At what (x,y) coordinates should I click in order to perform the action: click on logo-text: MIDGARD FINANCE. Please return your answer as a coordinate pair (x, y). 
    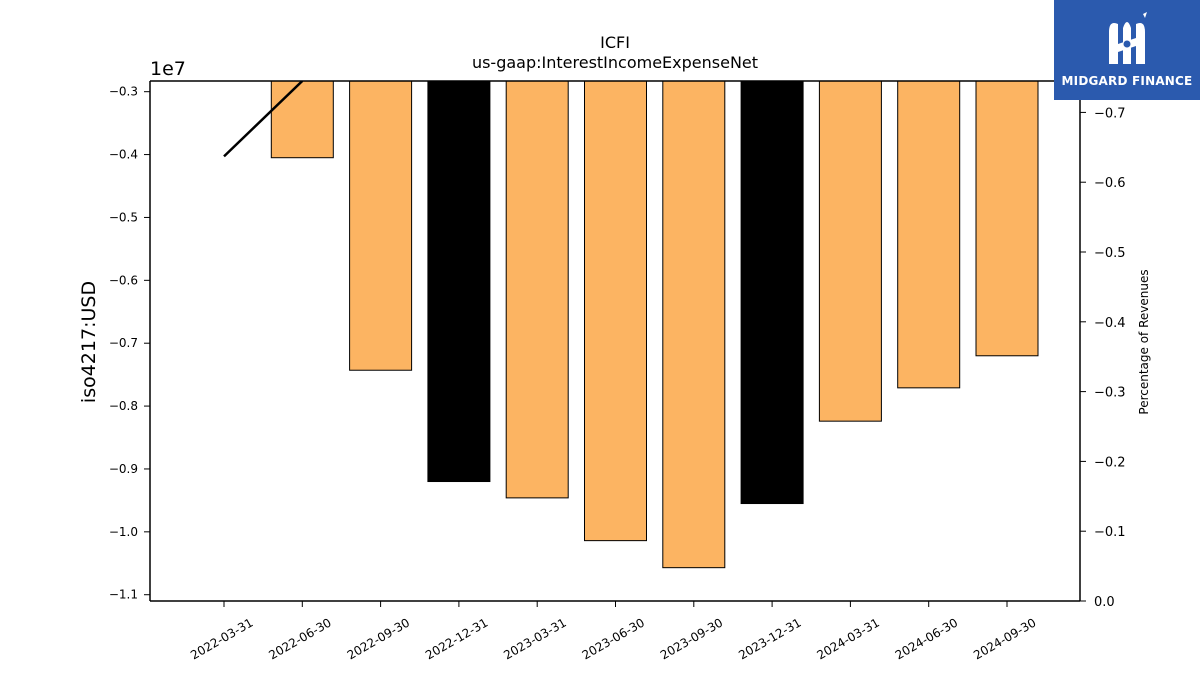
    Looking at the image, I should click on (1127, 81).